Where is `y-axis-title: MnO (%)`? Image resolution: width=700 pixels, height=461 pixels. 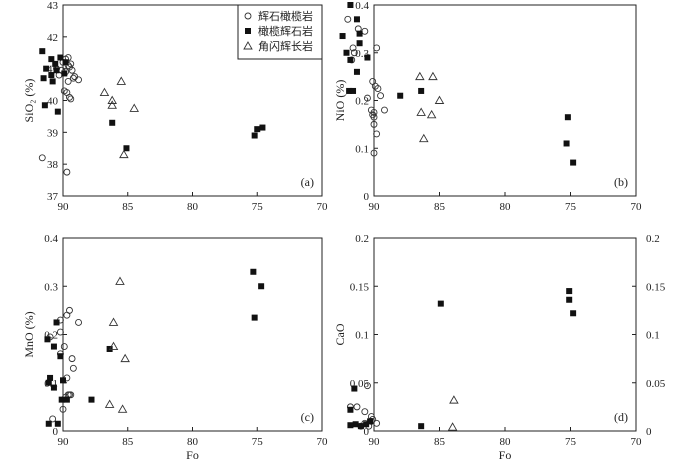
y-axis-title: MnO (%) is located at coordinates (29, 334).